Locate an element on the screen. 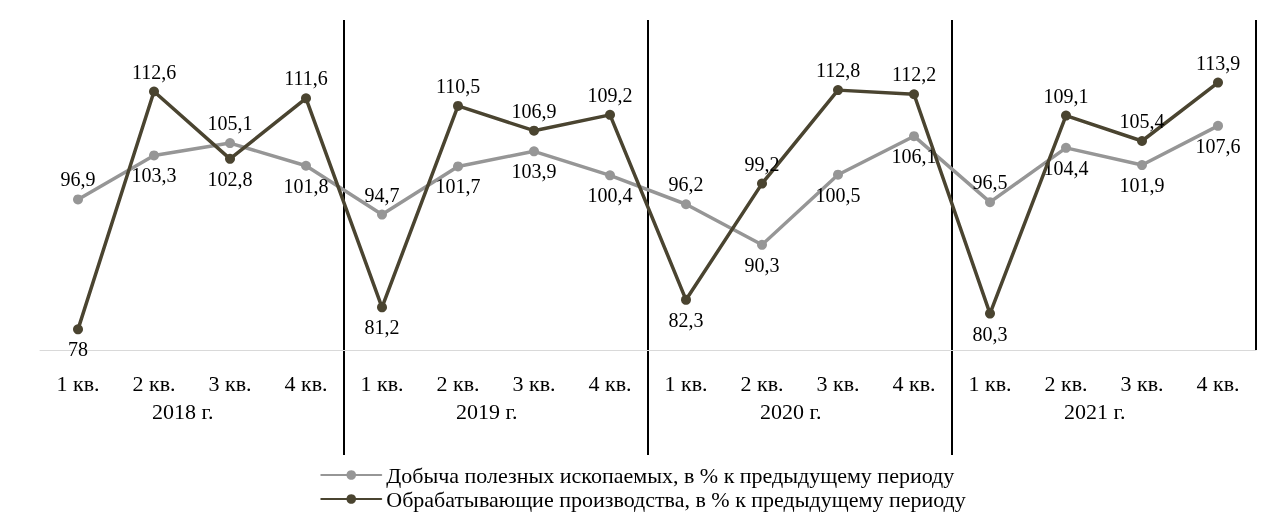 The height and width of the screenshot is (515, 1286). data-label: 101,8 is located at coordinates (306, 185).